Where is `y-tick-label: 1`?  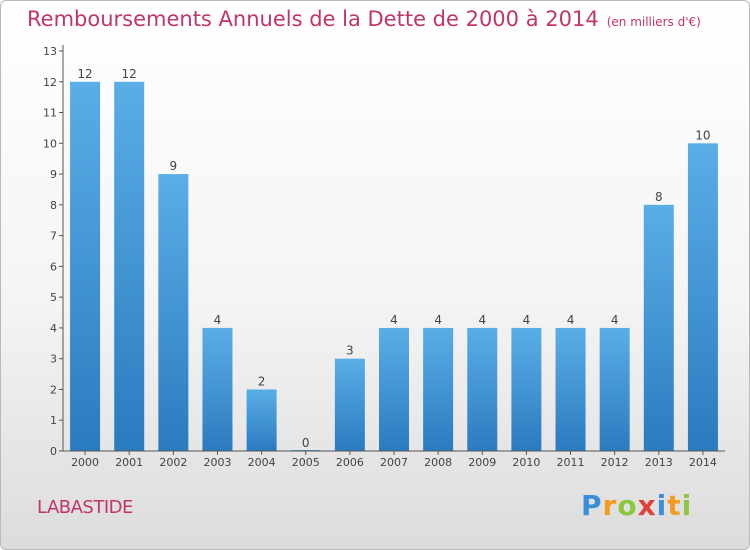 y-tick-label: 1 is located at coordinates (53, 420).